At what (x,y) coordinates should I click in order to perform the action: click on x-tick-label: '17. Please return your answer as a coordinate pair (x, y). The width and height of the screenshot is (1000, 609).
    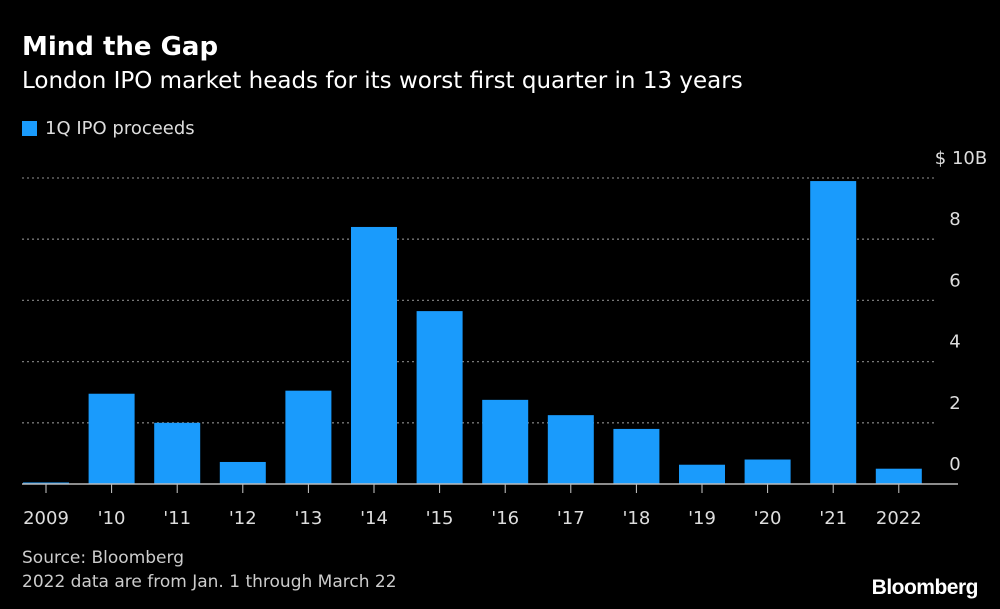
    Looking at the image, I should click on (571, 518).